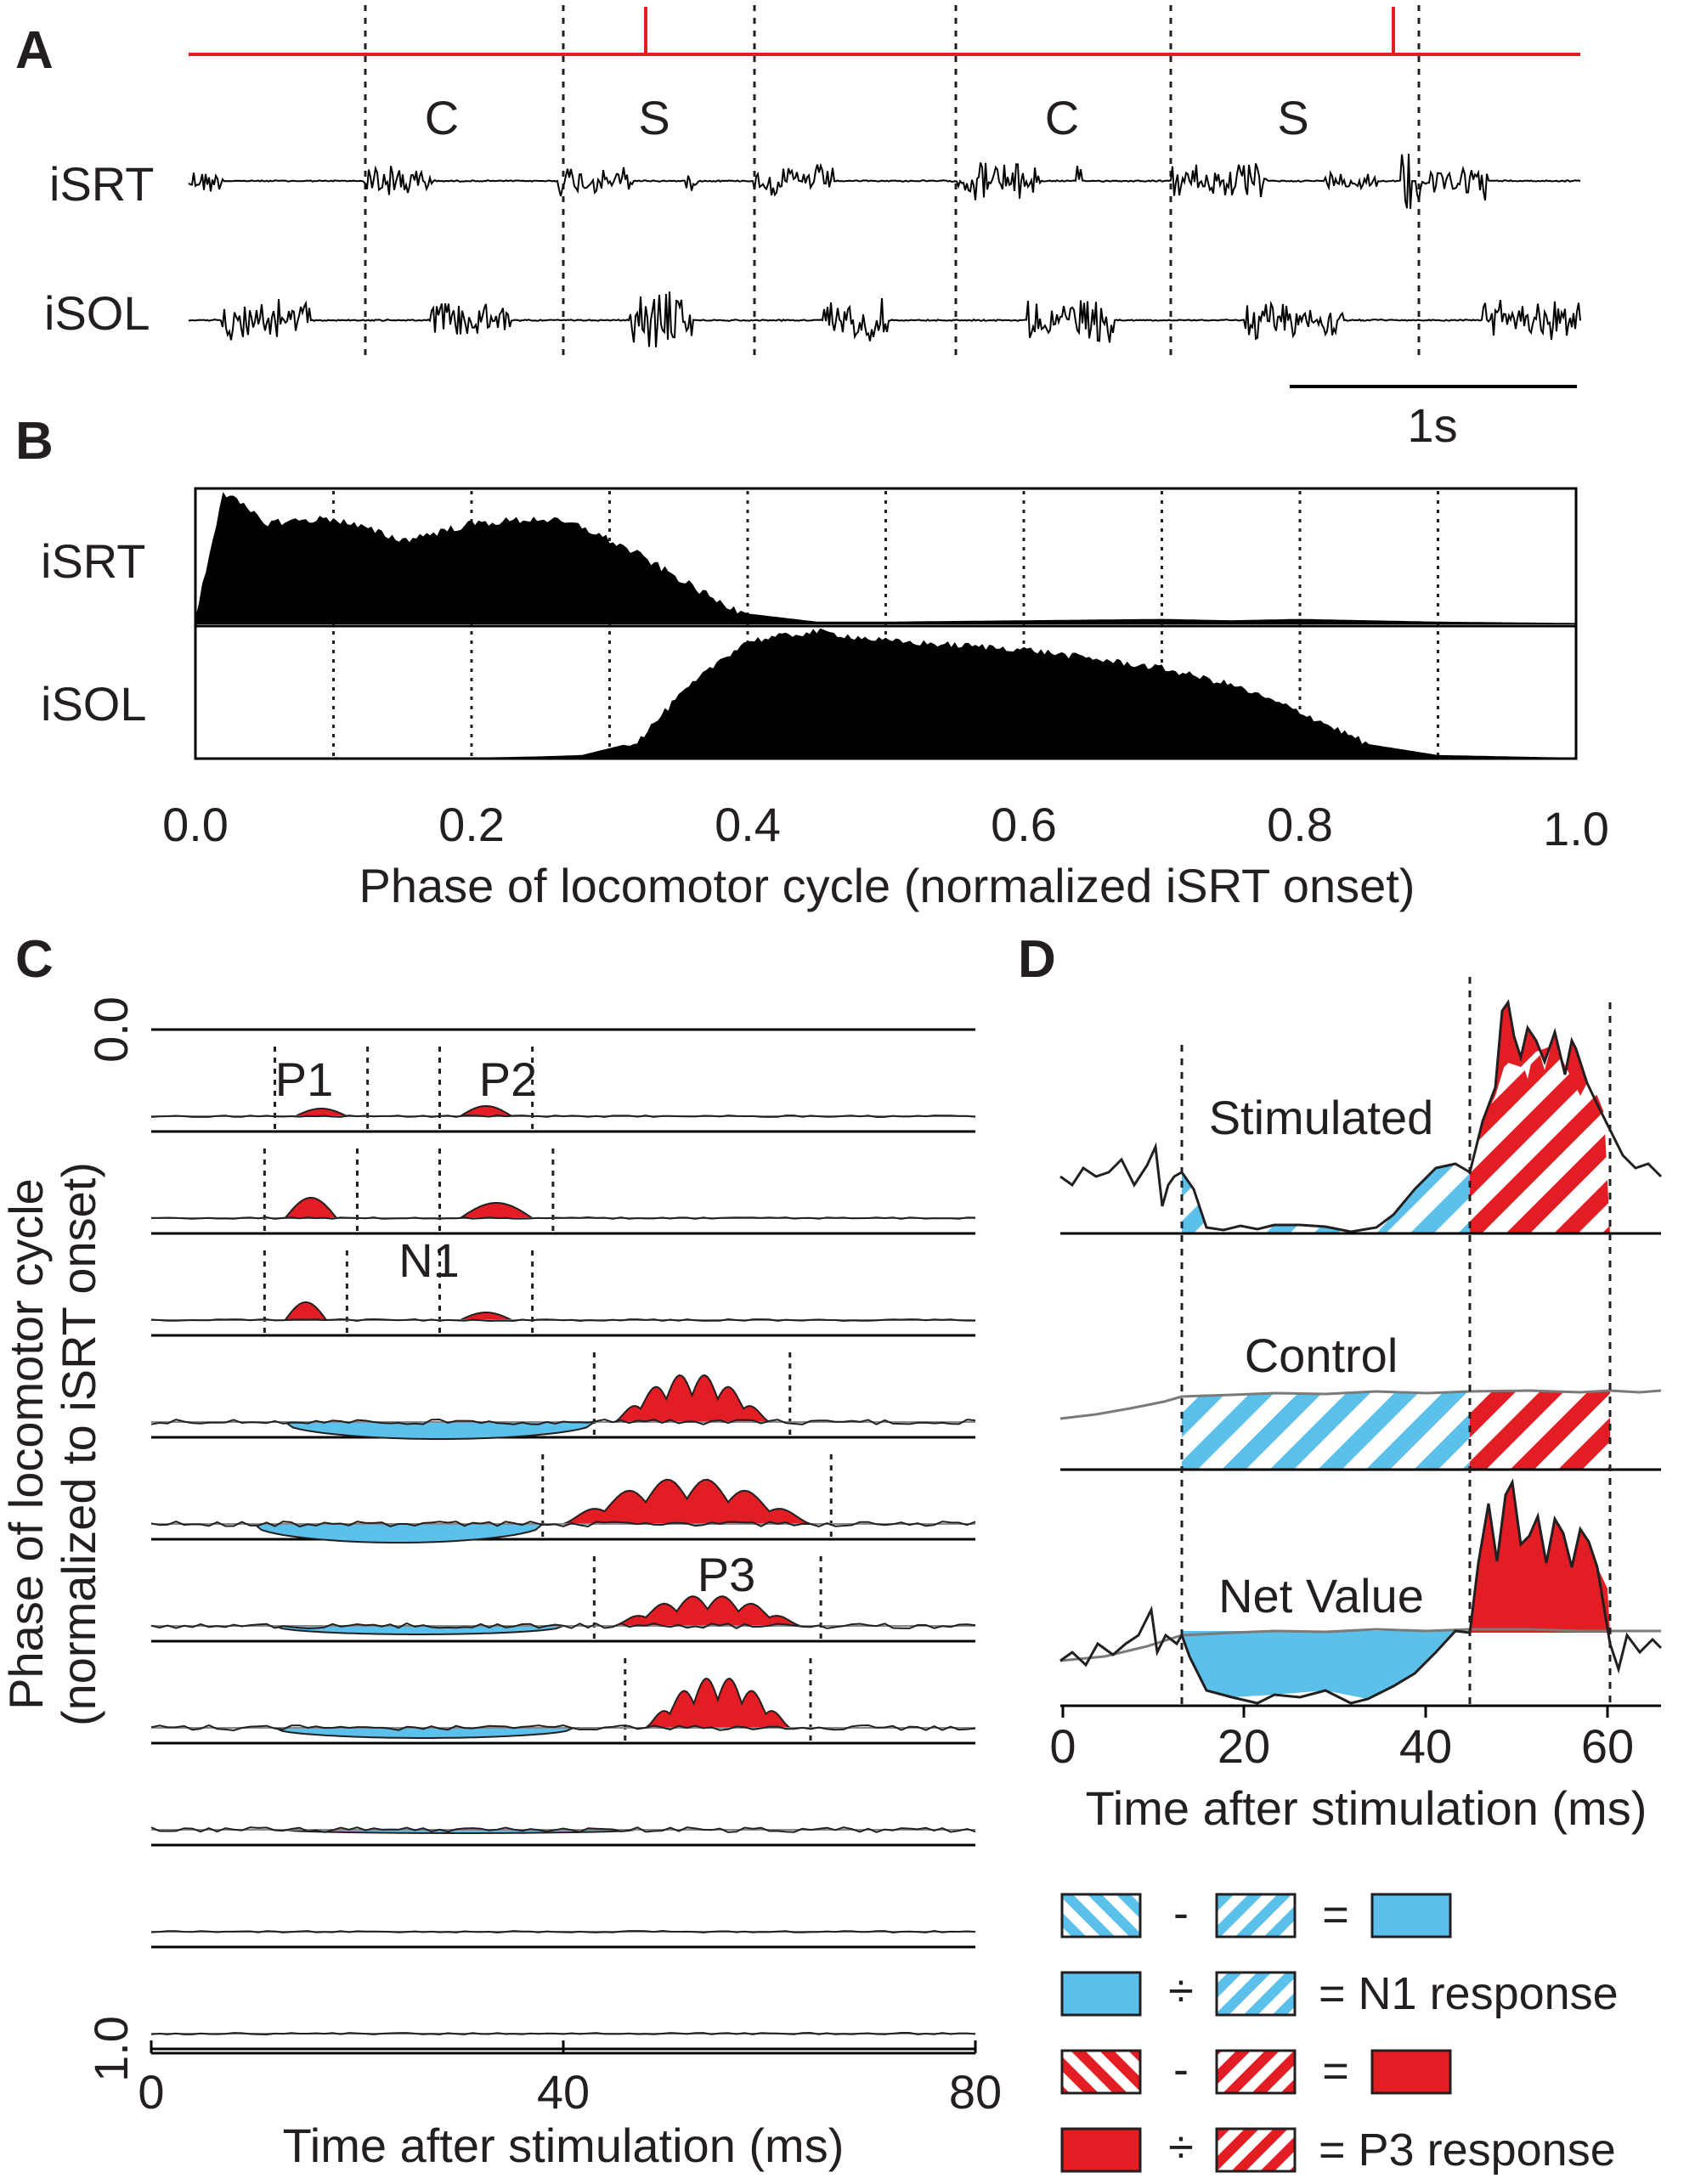 The height and width of the screenshot is (2184, 1695). I want to click on c-xtick: 0, so click(151, 2092).